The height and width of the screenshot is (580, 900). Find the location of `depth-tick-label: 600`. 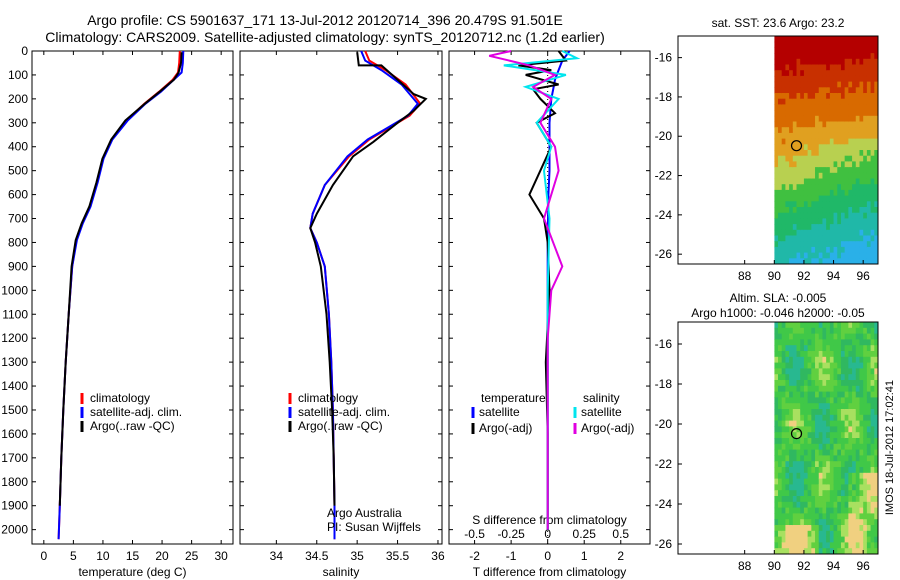

depth-tick-label: 600 is located at coordinates (18, 195).